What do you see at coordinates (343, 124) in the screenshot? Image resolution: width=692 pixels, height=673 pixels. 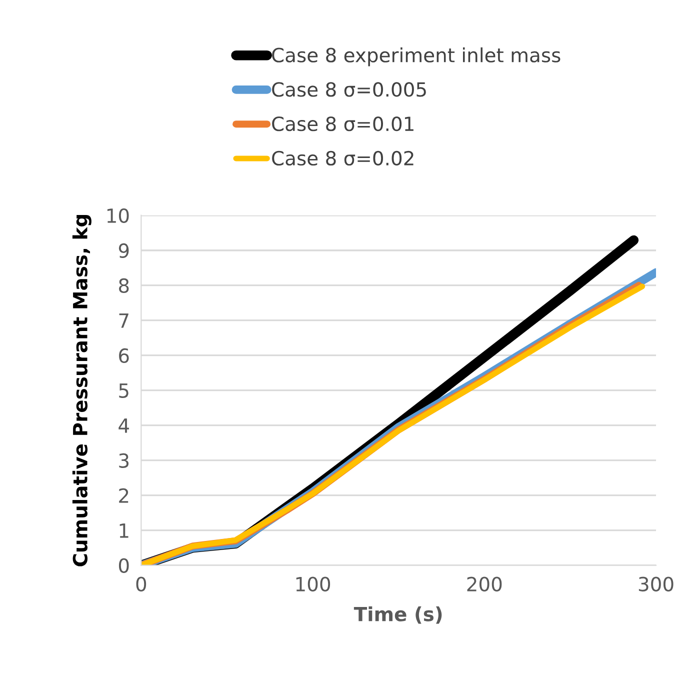 I see `legend-label: Case 8 σ=0.01` at bounding box center [343, 124].